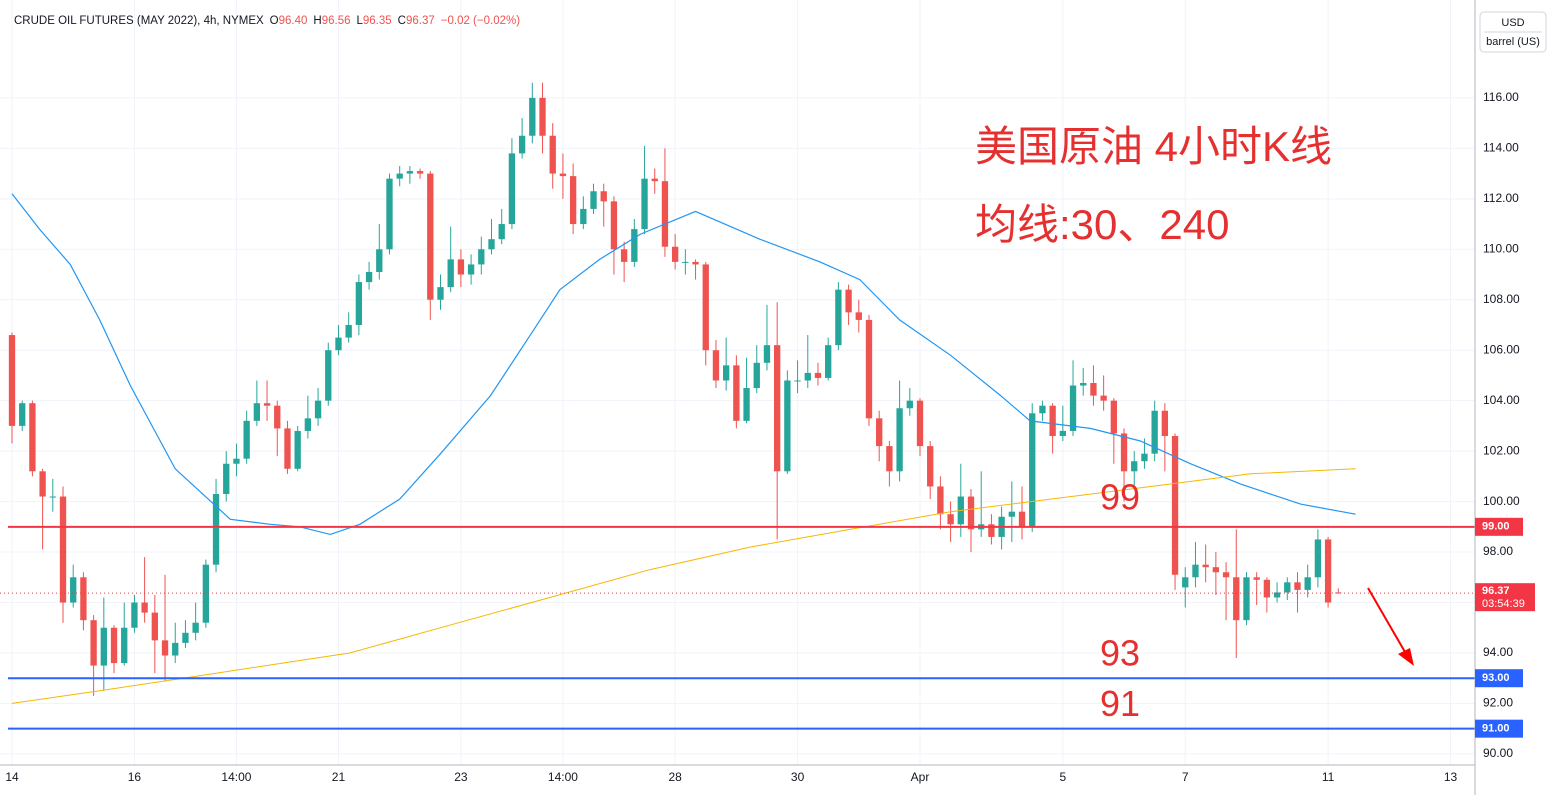  I want to click on level-note: 99, so click(1120, 496).